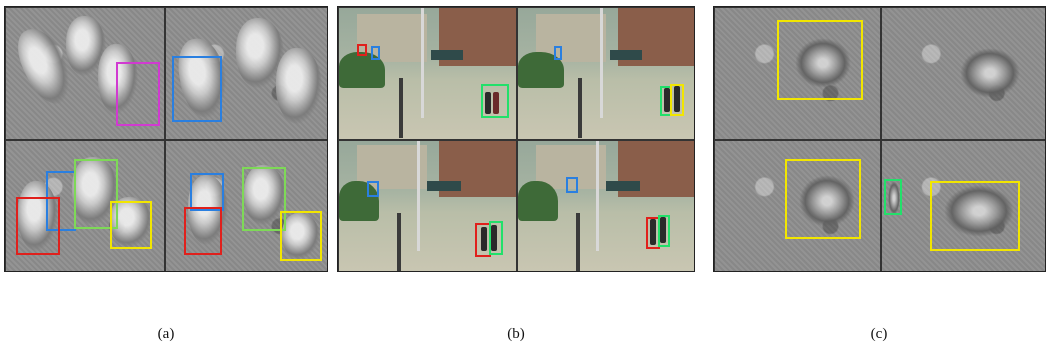 This screenshot has height=352, width=1048. I want to click on caption-c: (c), so click(879, 334).